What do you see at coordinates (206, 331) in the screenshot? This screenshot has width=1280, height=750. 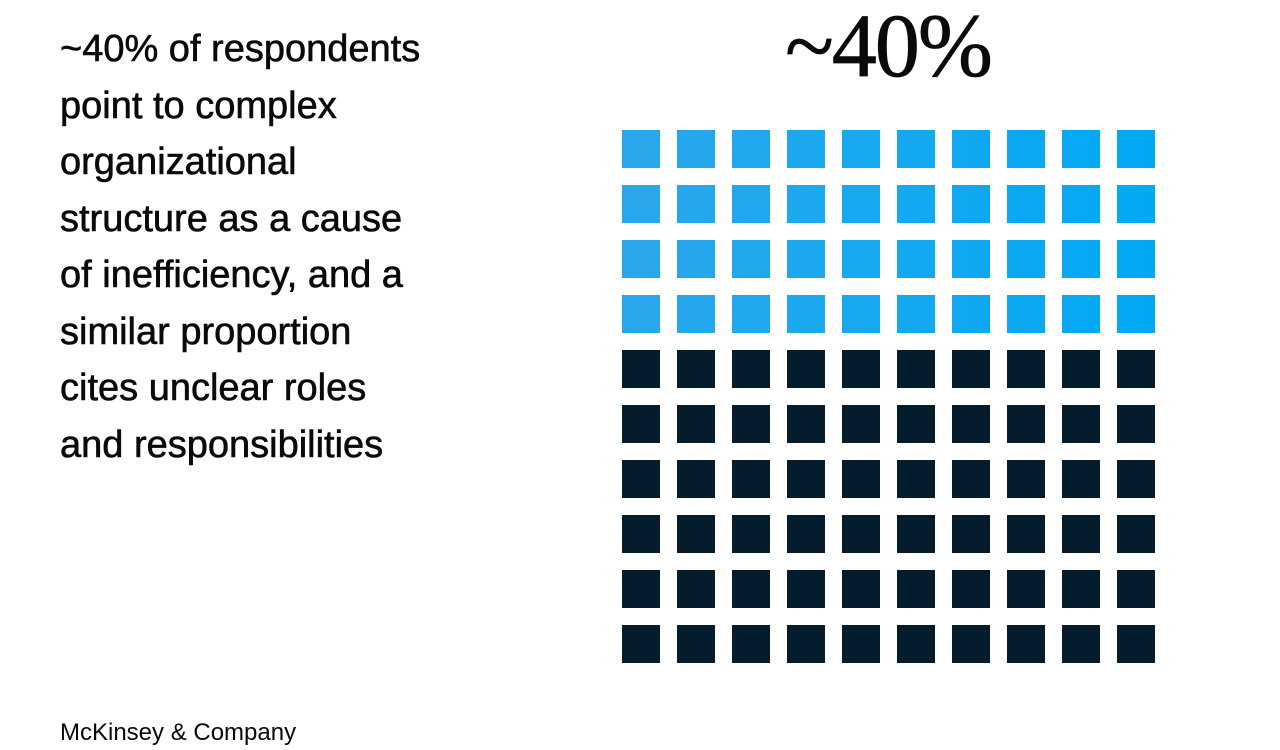 I see `headline-line: similar proportion` at bounding box center [206, 331].